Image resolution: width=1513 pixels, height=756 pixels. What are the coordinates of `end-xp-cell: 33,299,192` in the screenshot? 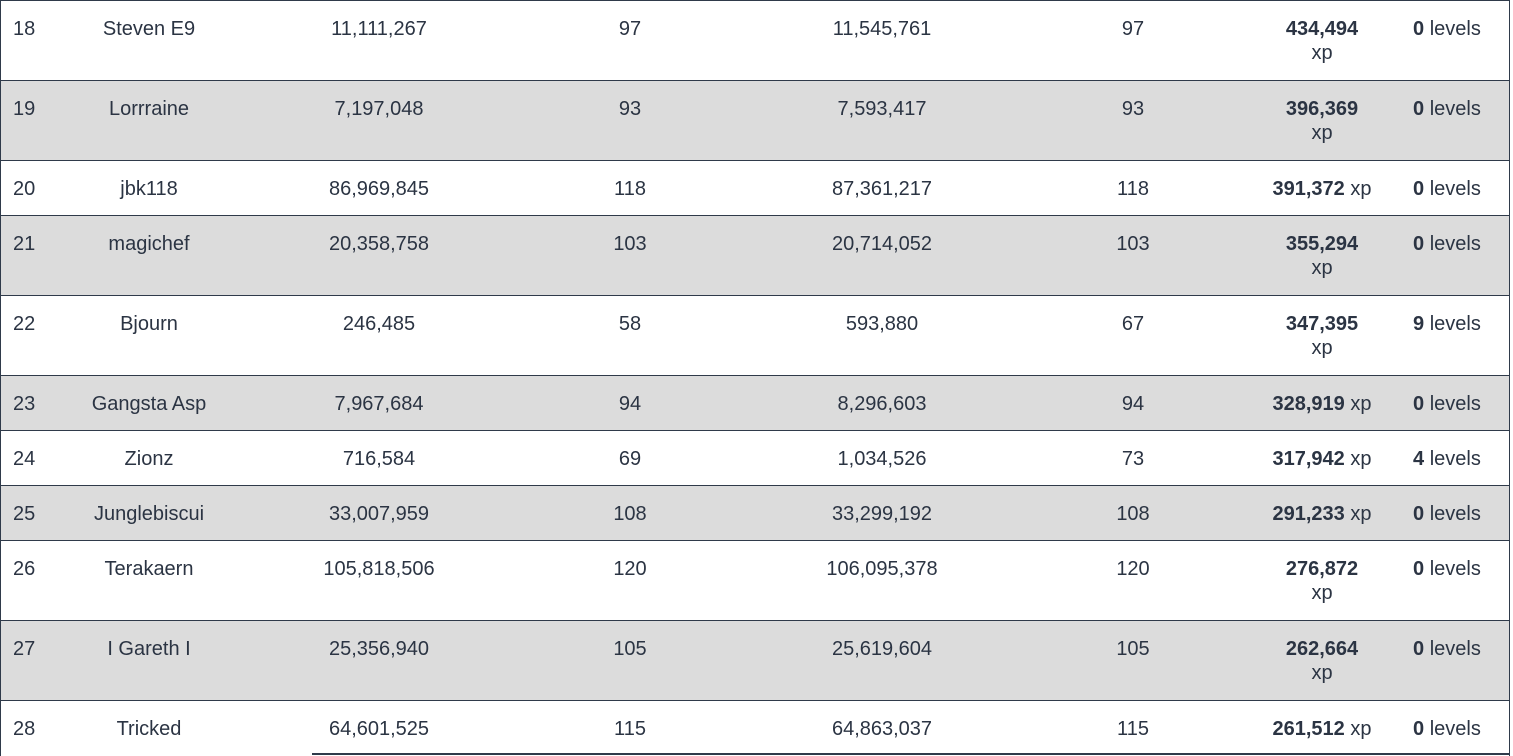 It's located at (882, 514).